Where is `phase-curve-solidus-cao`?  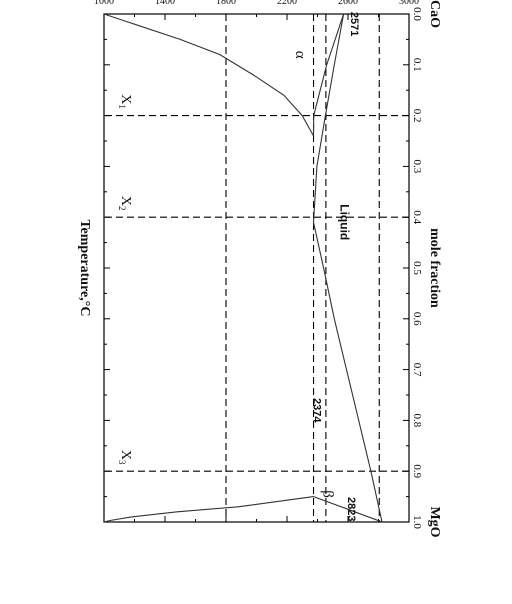
phase-curve-solidus-cao is located at coordinates (328, 74).